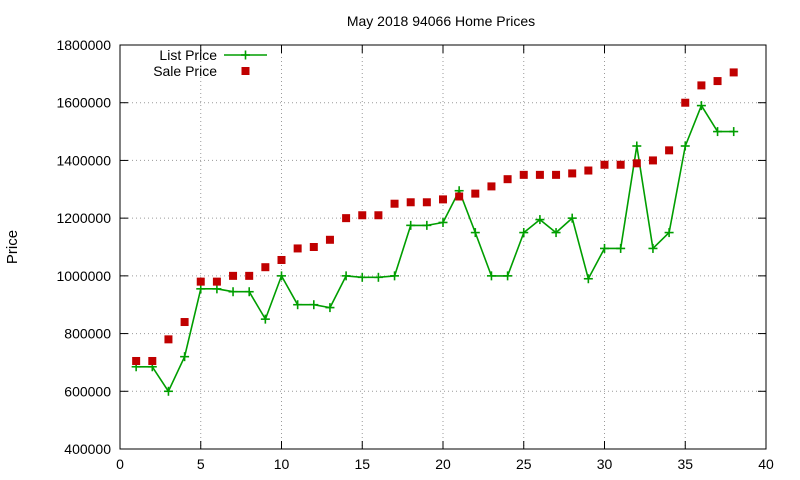  Describe the element at coordinates (443, 464) in the screenshot. I see `x-tick-label: 20` at that location.